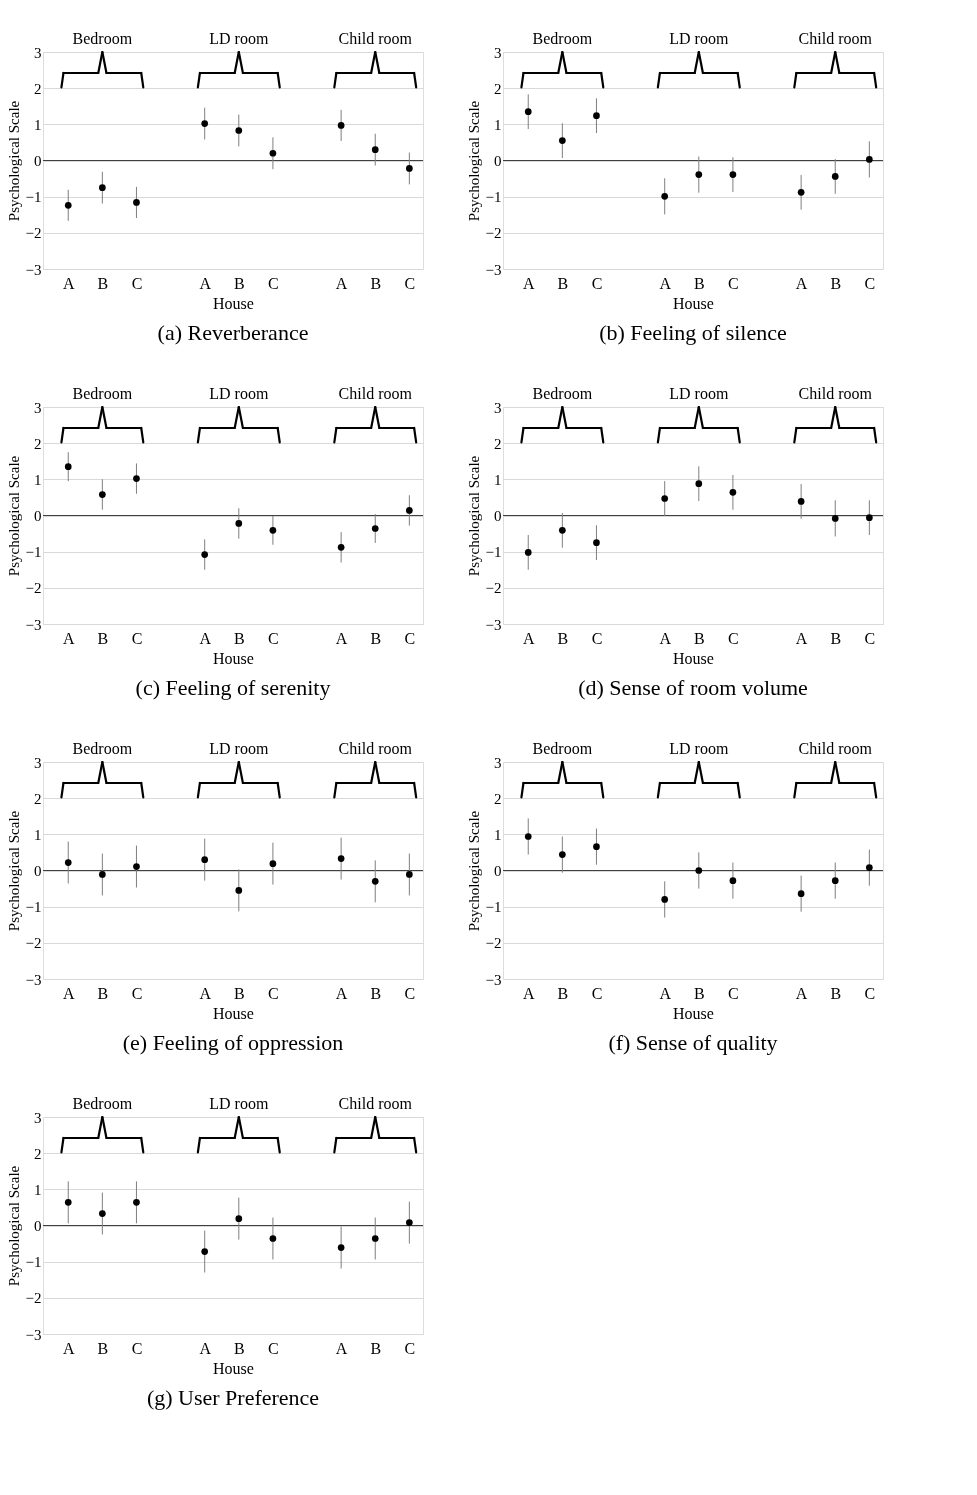 This screenshot has height=1495, width=977. I want to click on text: (e) Feeling of oppression, so click(233, 1042).